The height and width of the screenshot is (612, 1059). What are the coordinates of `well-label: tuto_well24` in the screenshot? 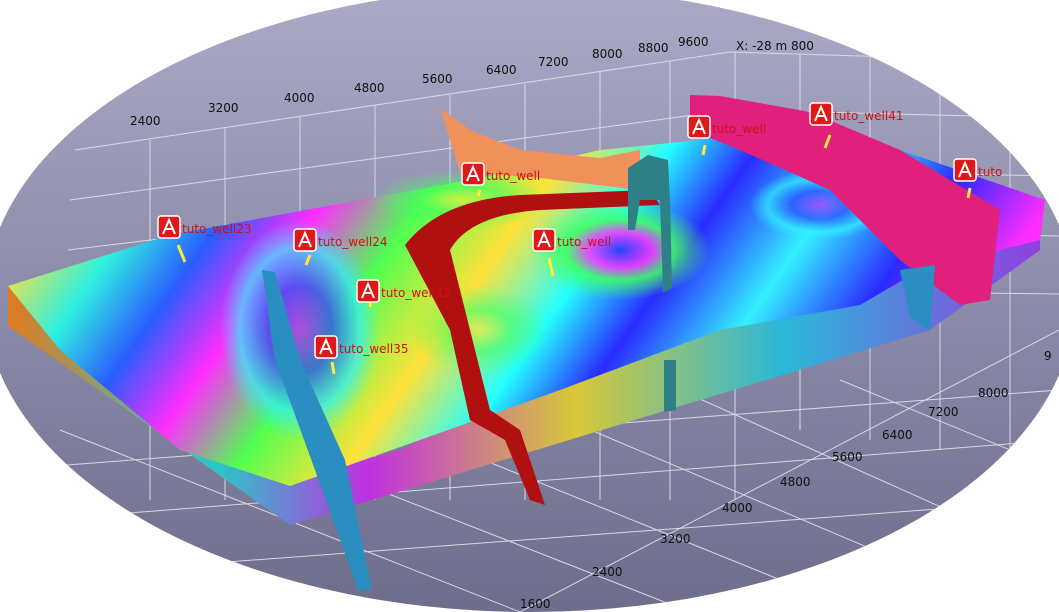 It's located at (353, 242).